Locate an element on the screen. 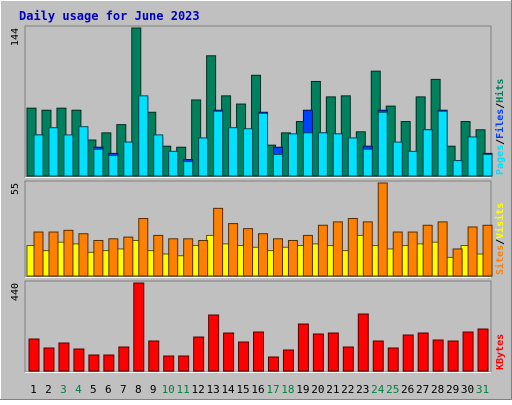 Image resolution: width=512 pixels, height=405 pixels. day-label-15: 15 is located at coordinates (242, 389).